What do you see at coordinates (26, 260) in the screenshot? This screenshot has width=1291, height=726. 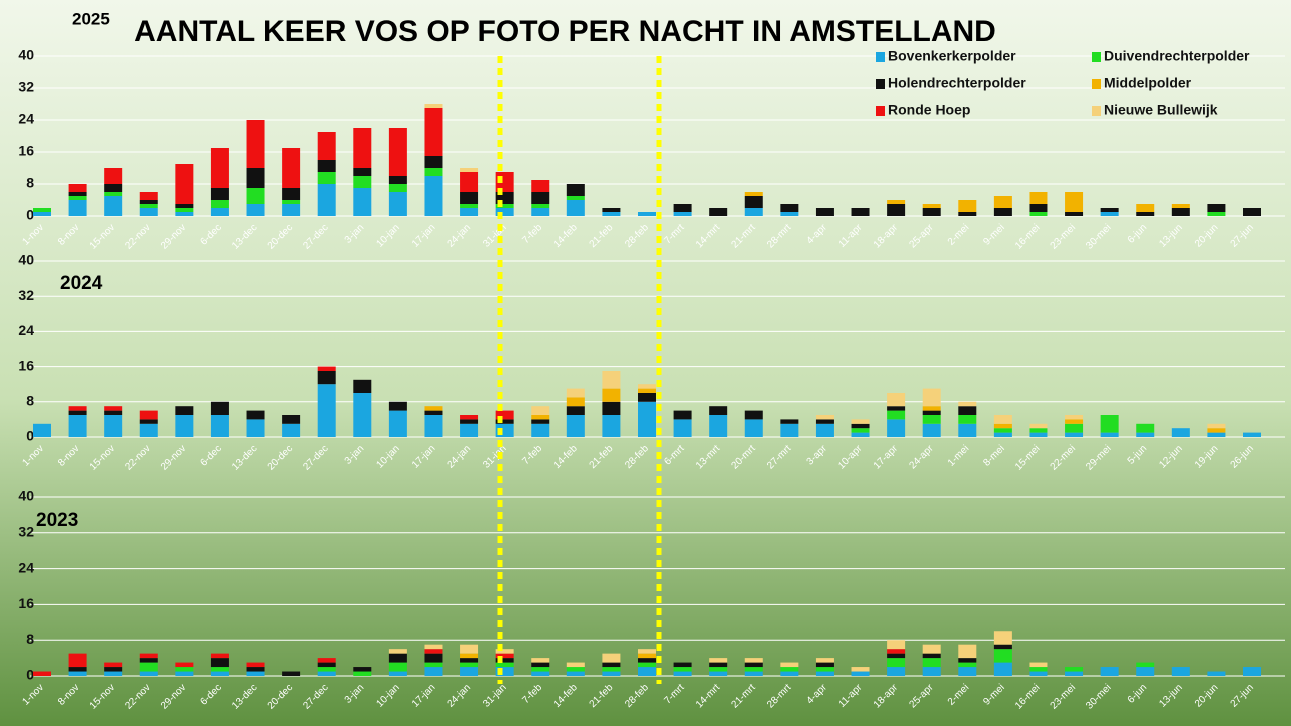 I see `y-tick-label: 40` at bounding box center [26, 260].